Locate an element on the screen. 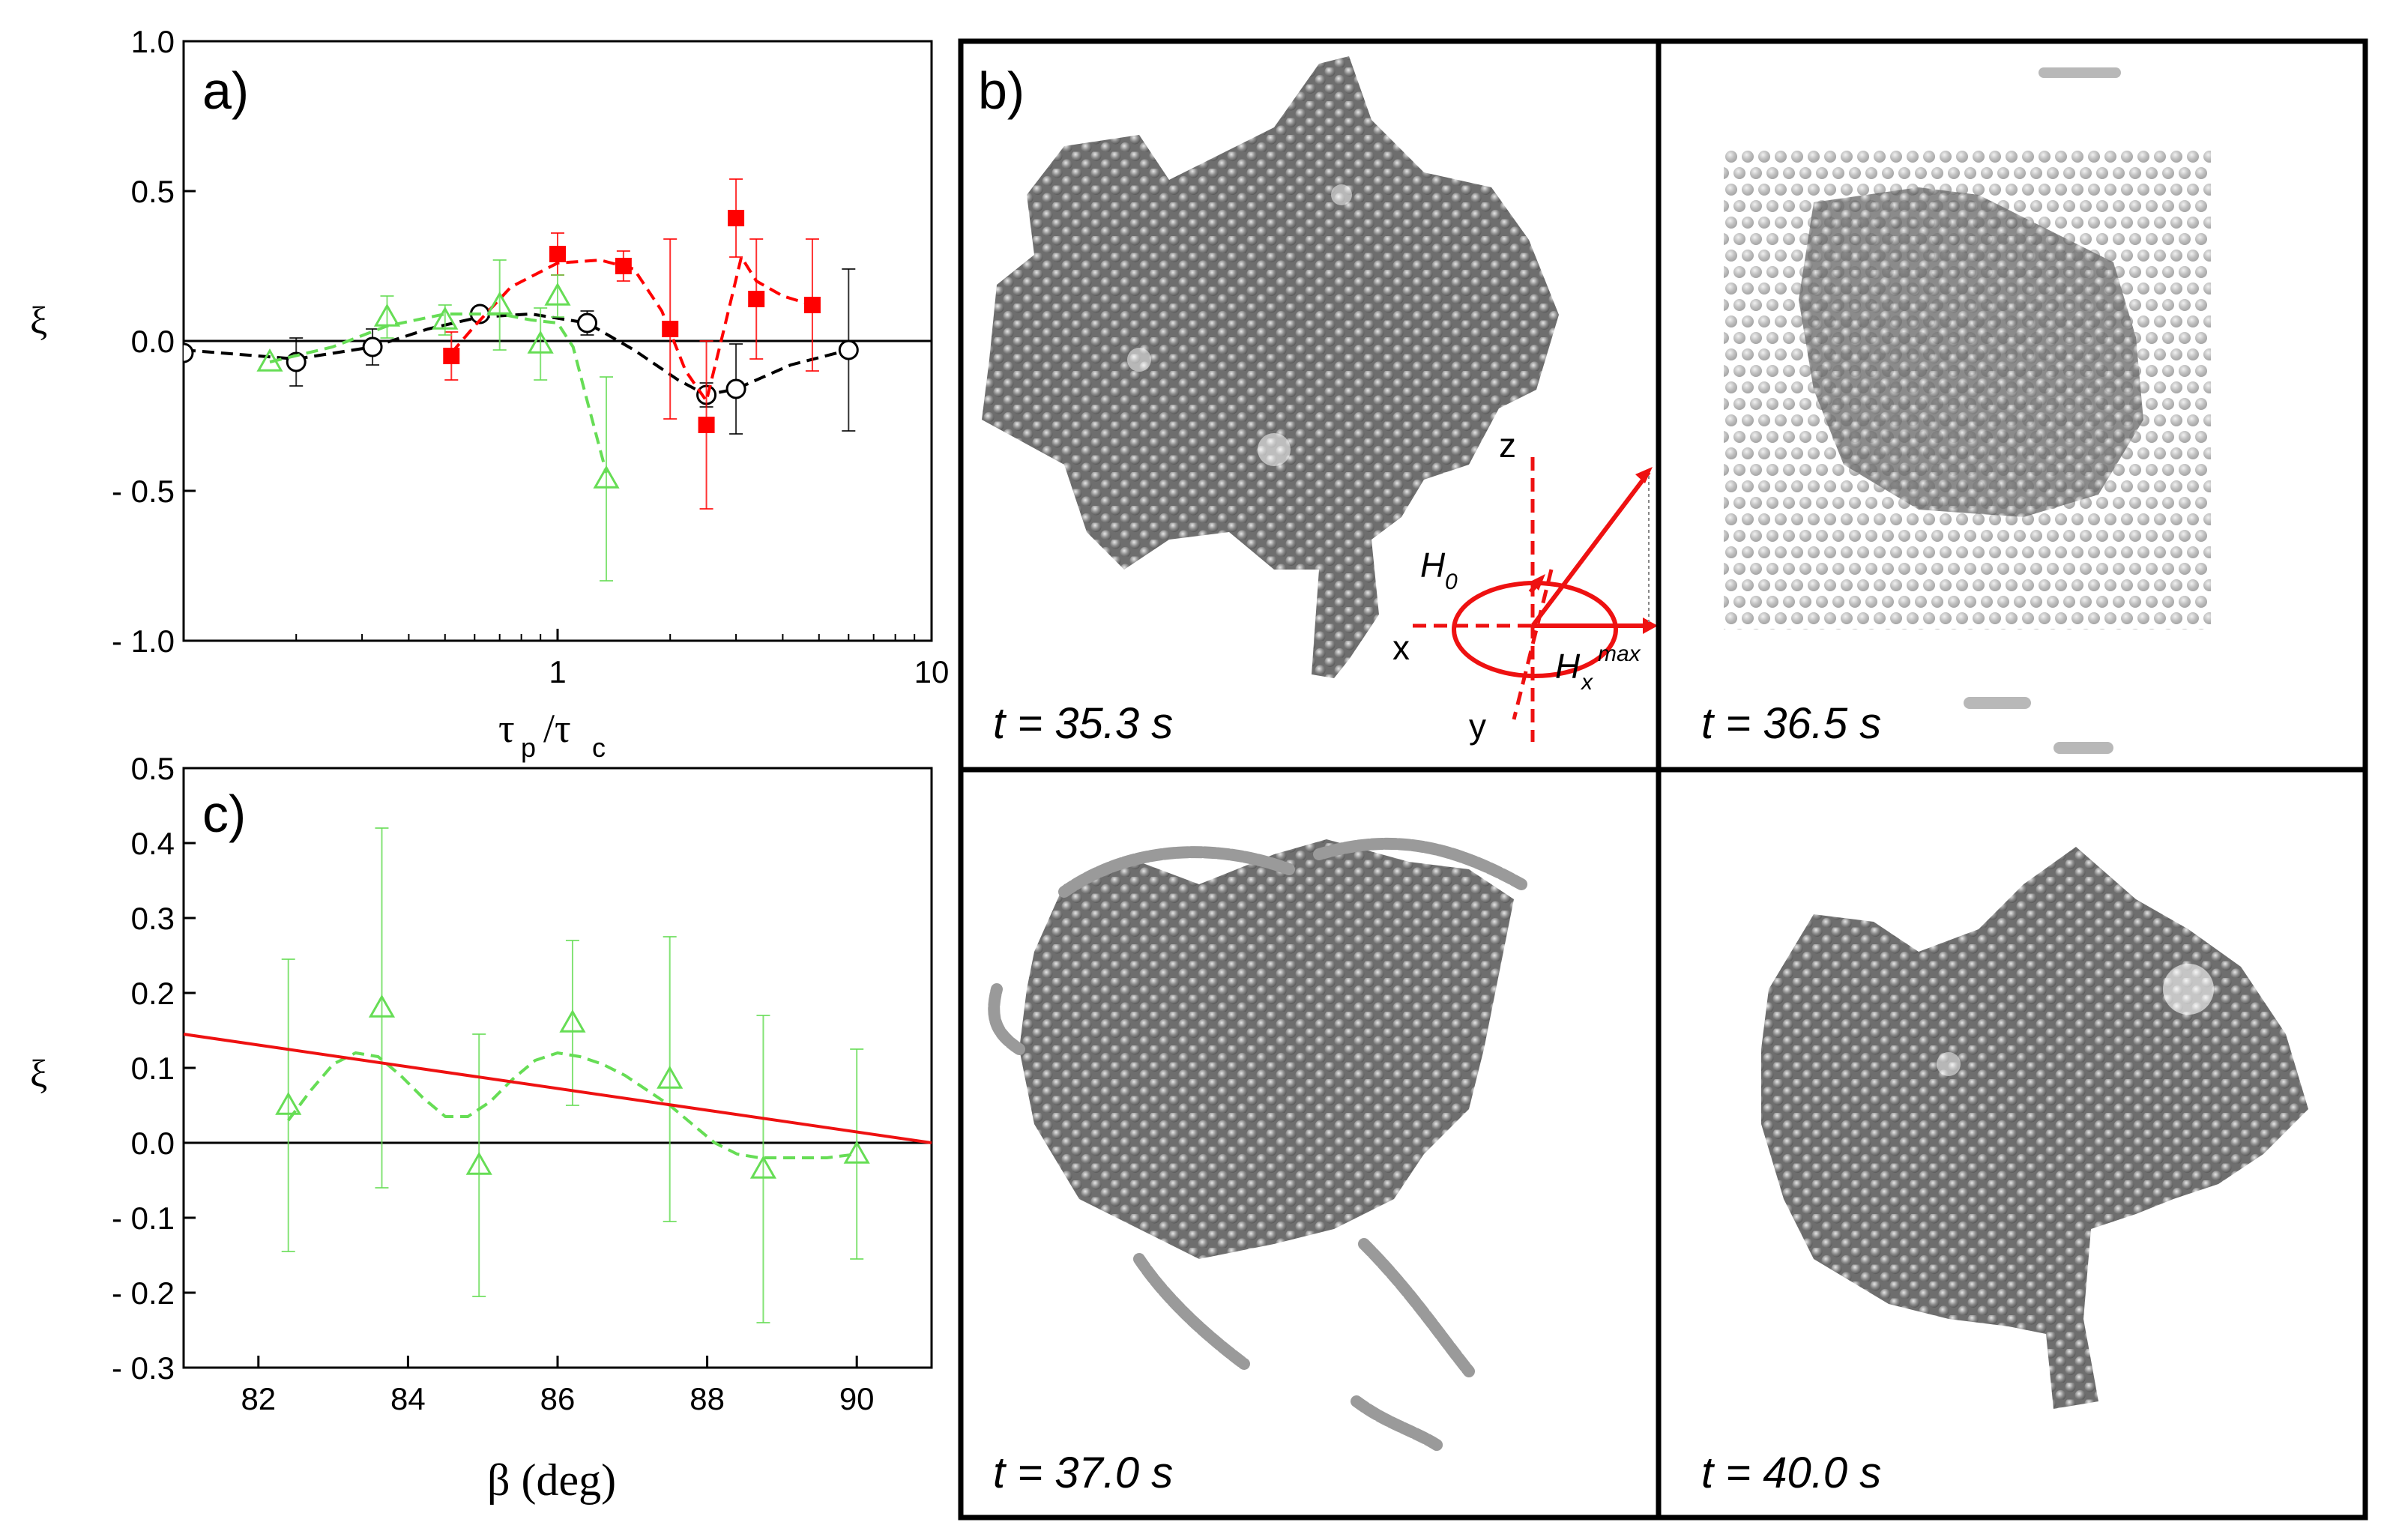 Image resolution: width=2390 pixels, height=1540 pixels. svg-text: max is located at coordinates (1620, 653).